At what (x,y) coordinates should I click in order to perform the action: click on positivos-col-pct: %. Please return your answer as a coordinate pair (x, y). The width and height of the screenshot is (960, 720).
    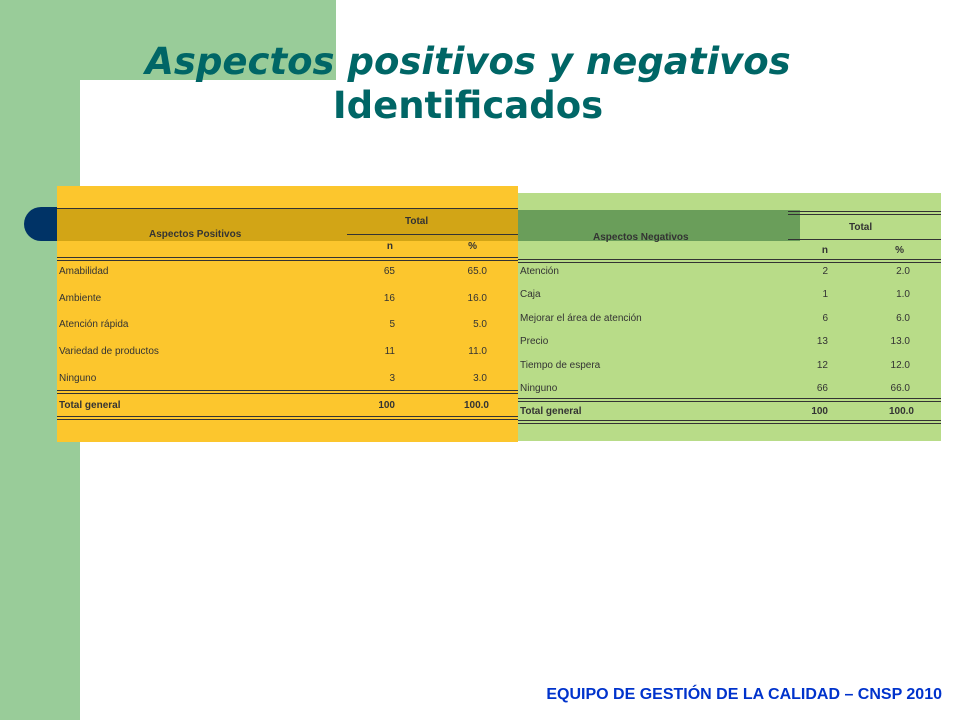
    Looking at the image, I should click on (472, 246).